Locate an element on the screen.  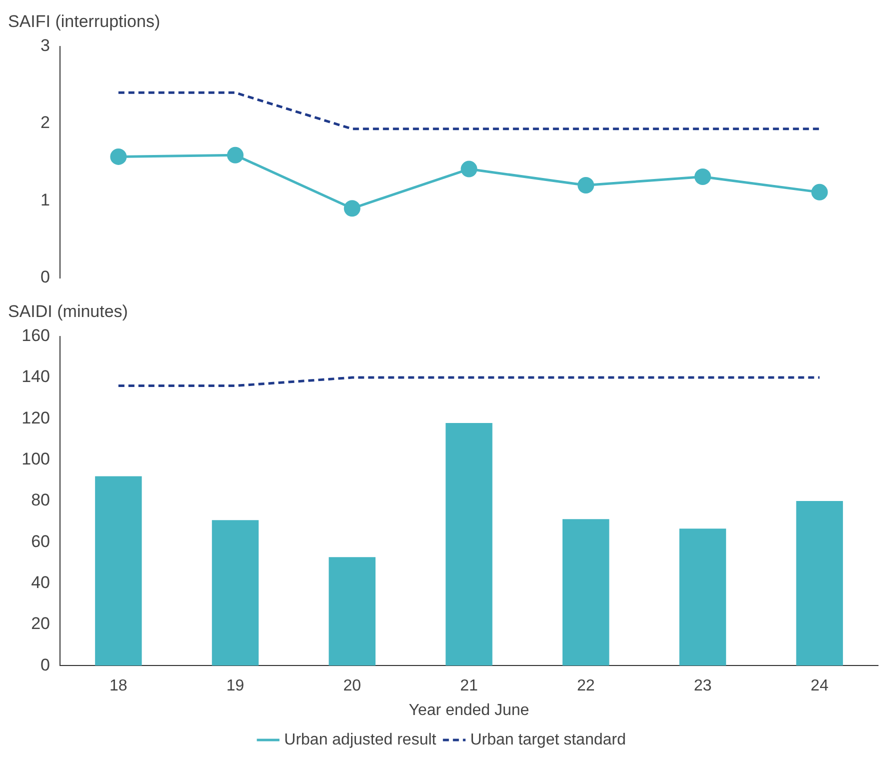
x-tick-label: 20 is located at coordinates (352, 686).